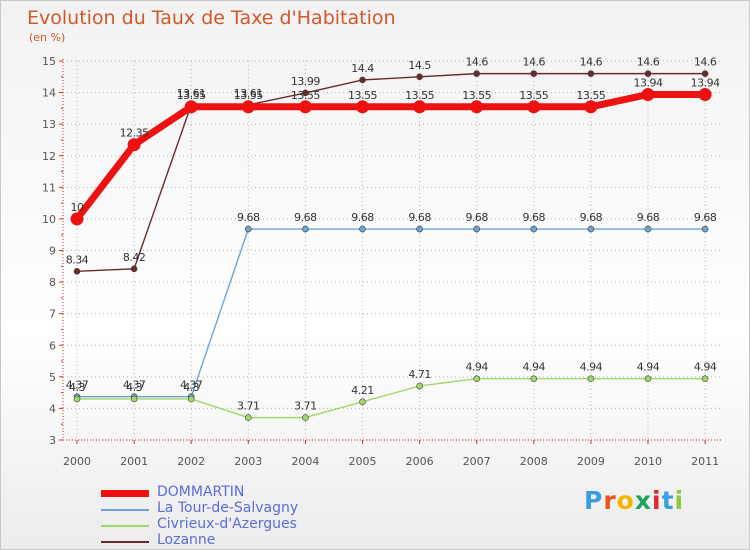 This screenshot has height=550, width=750. Describe the element at coordinates (77, 259) in the screenshot. I see `data-label: 8.34` at that location.